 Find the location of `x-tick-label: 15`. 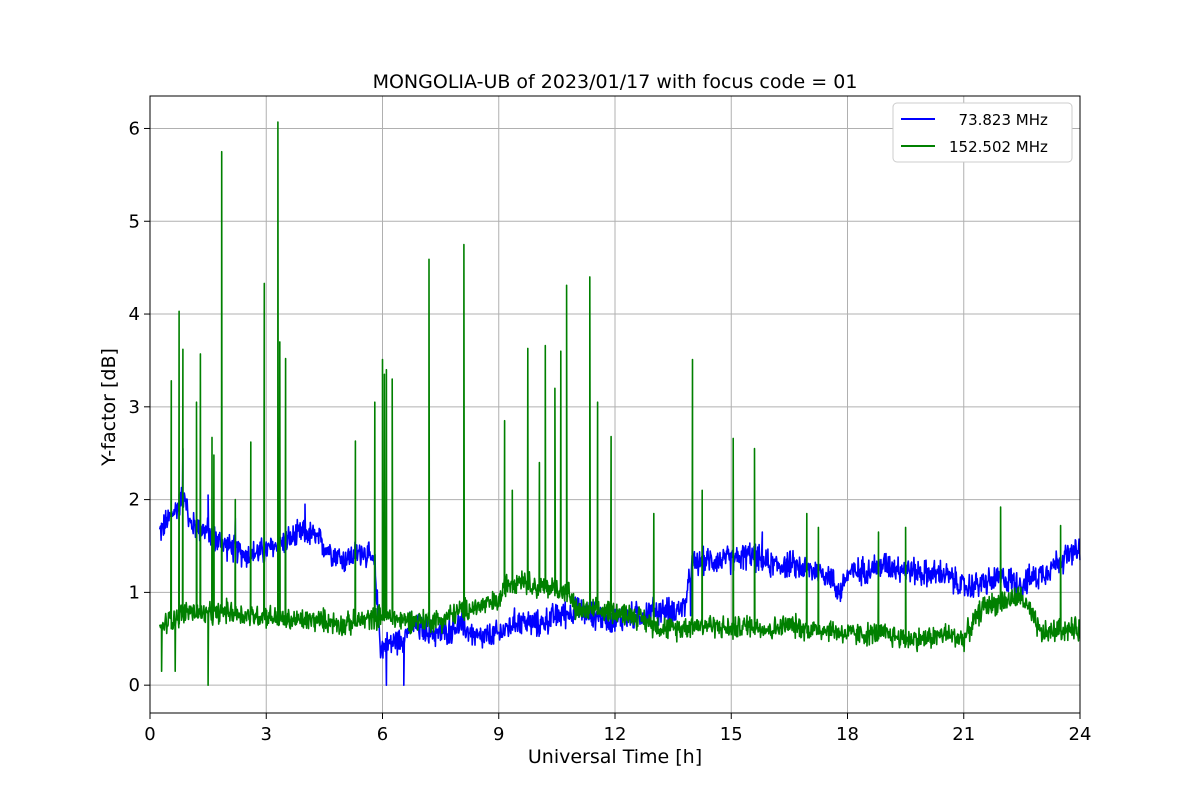

x-tick-label: 15 is located at coordinates (731, 734).